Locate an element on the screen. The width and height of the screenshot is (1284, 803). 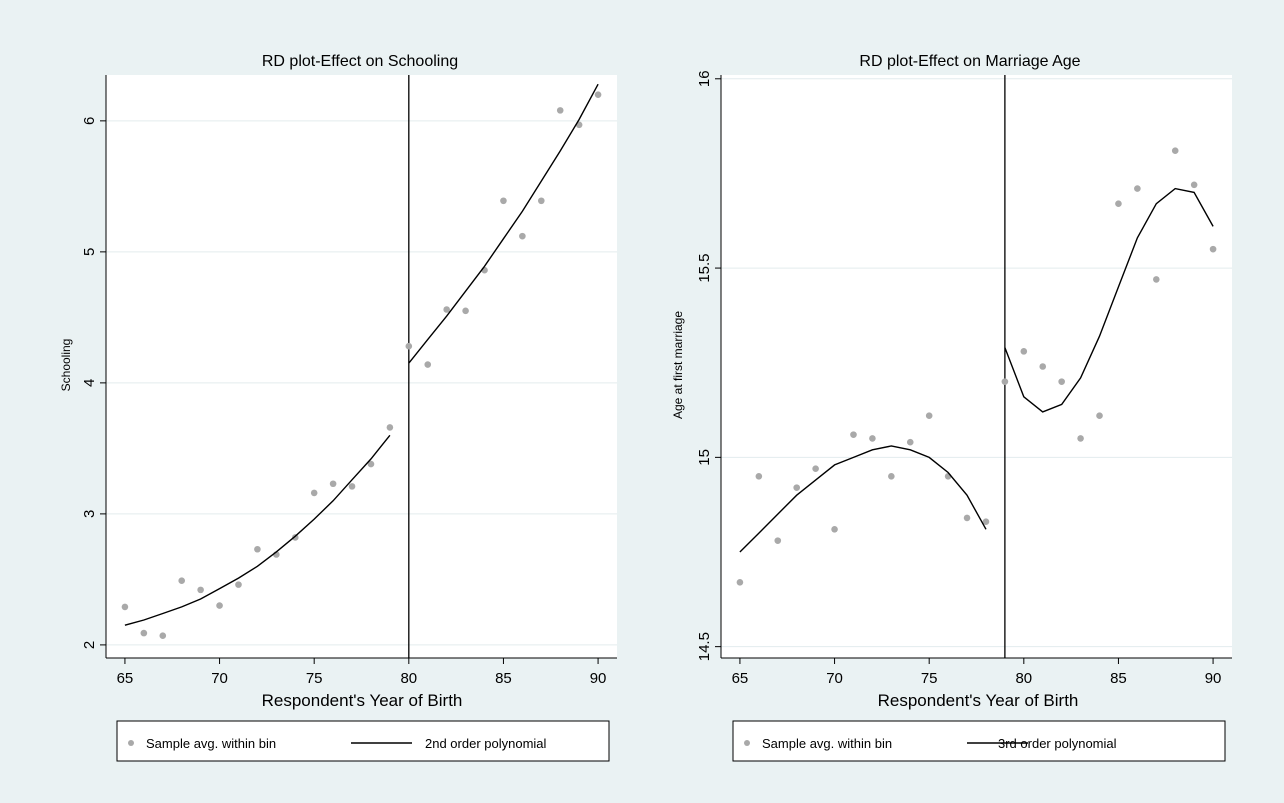
y-tick-label: 15 is located at coordinates (704, 457).